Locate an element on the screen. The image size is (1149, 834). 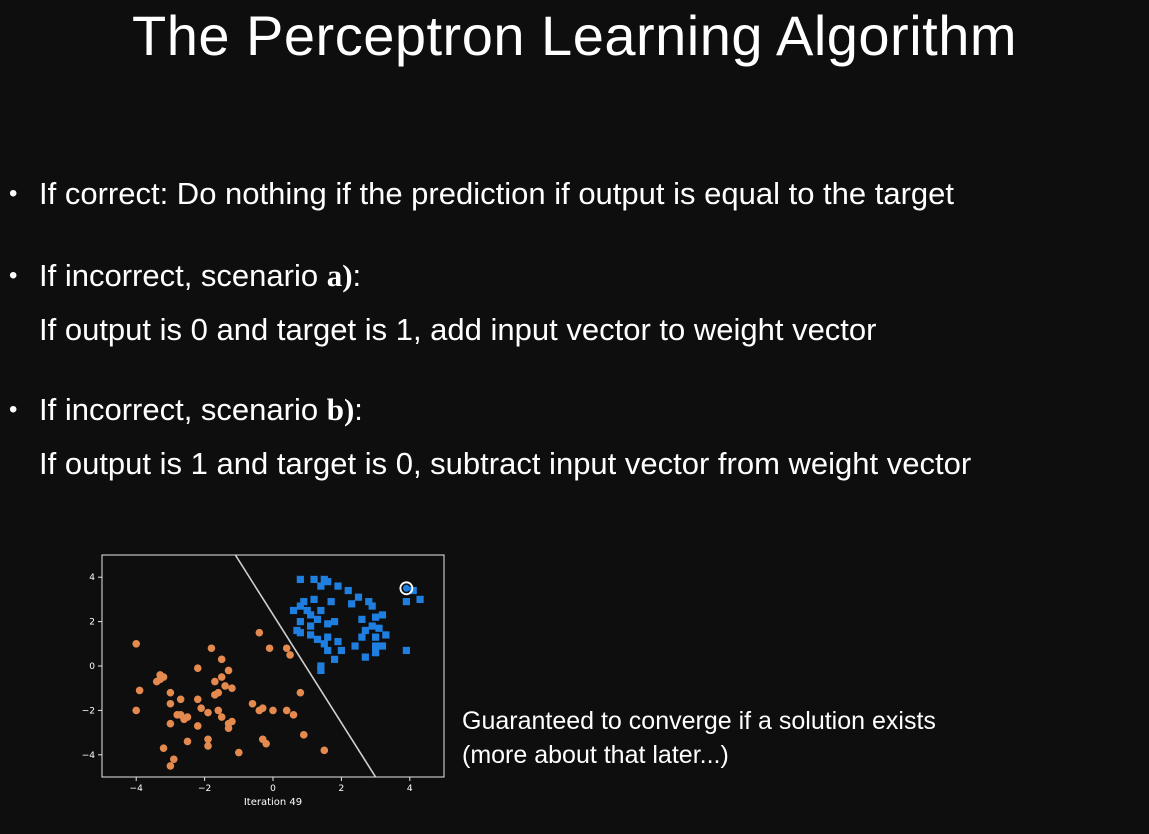
scatter-plot: −4 −2 0 2 4 4 2 0 −2 −4 Iteration 49 is located at coordinates (263, 681).